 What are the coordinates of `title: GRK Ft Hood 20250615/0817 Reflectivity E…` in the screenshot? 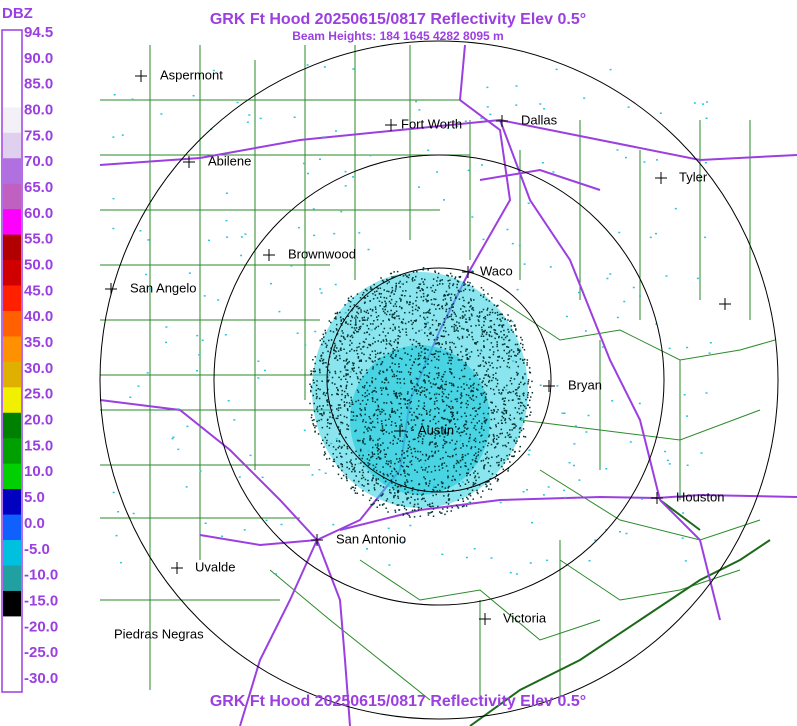 It's located at (398, 19).